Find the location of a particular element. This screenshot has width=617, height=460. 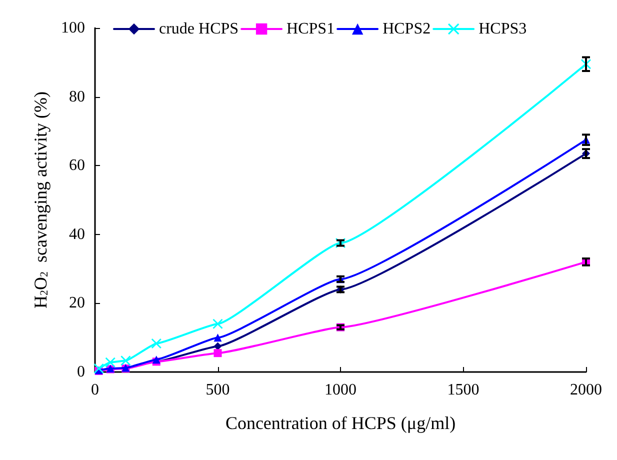

y-tick-label: 100 is located at coordinates (73, 28).